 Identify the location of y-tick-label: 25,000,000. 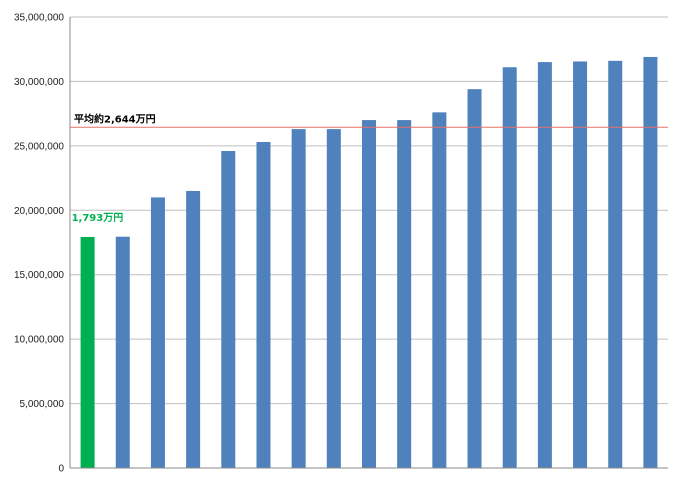
(39, 146).